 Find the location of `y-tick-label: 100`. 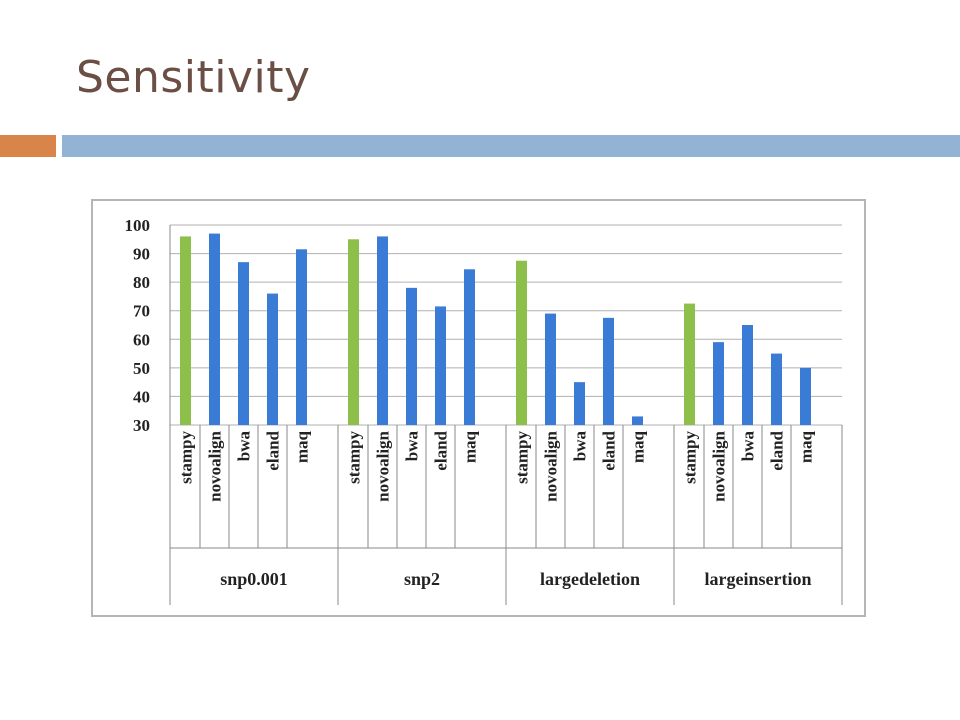

y-tick-label: 100 is located at coordinates (138, 225).